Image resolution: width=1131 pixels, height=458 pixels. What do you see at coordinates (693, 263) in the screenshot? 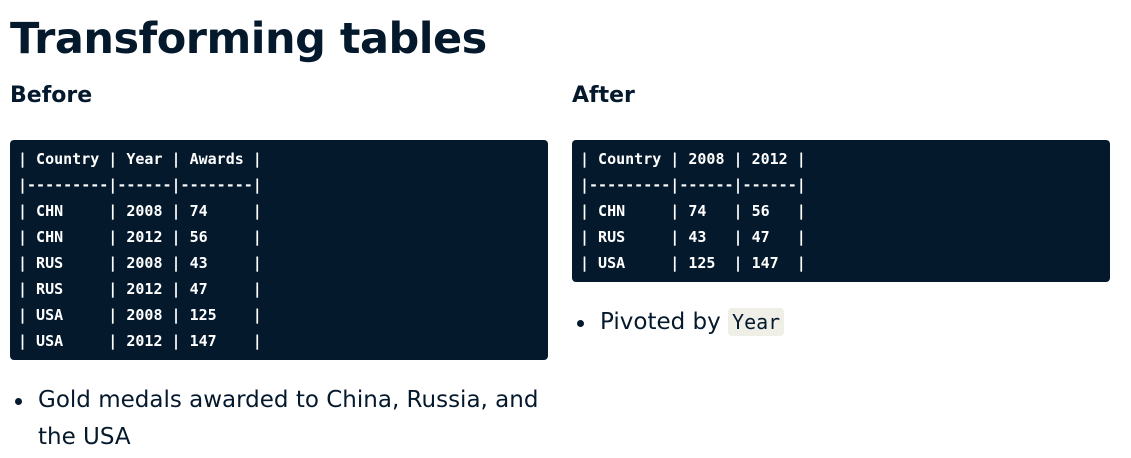
I see `code-line: | USA | 125 | 147 |` at bounding box center [693, 263].